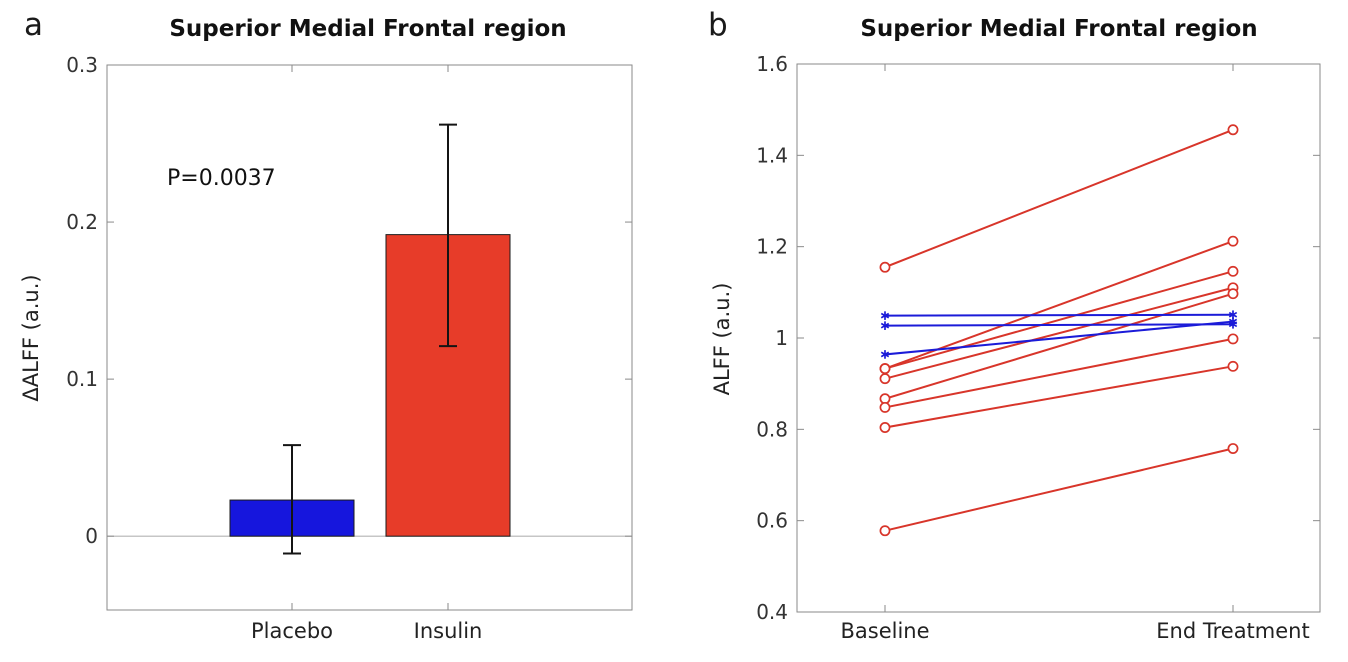 This screenshot has width=1348, height=662. Describe the element at coordinates (1059, 29) in the screenshot. I see `panel-b-title: Superior Medial Frontal region` at that location.